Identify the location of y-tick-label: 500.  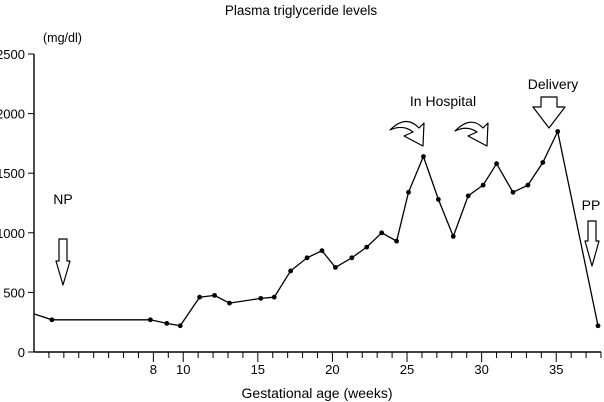
(14, 292).